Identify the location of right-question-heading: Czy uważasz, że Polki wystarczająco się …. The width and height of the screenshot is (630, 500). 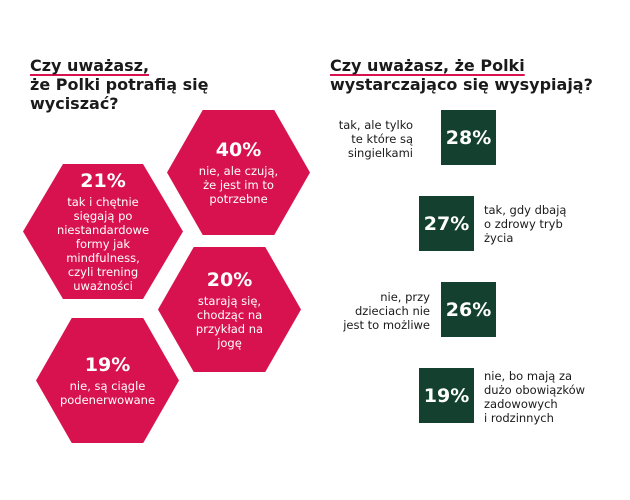
(475, 75).